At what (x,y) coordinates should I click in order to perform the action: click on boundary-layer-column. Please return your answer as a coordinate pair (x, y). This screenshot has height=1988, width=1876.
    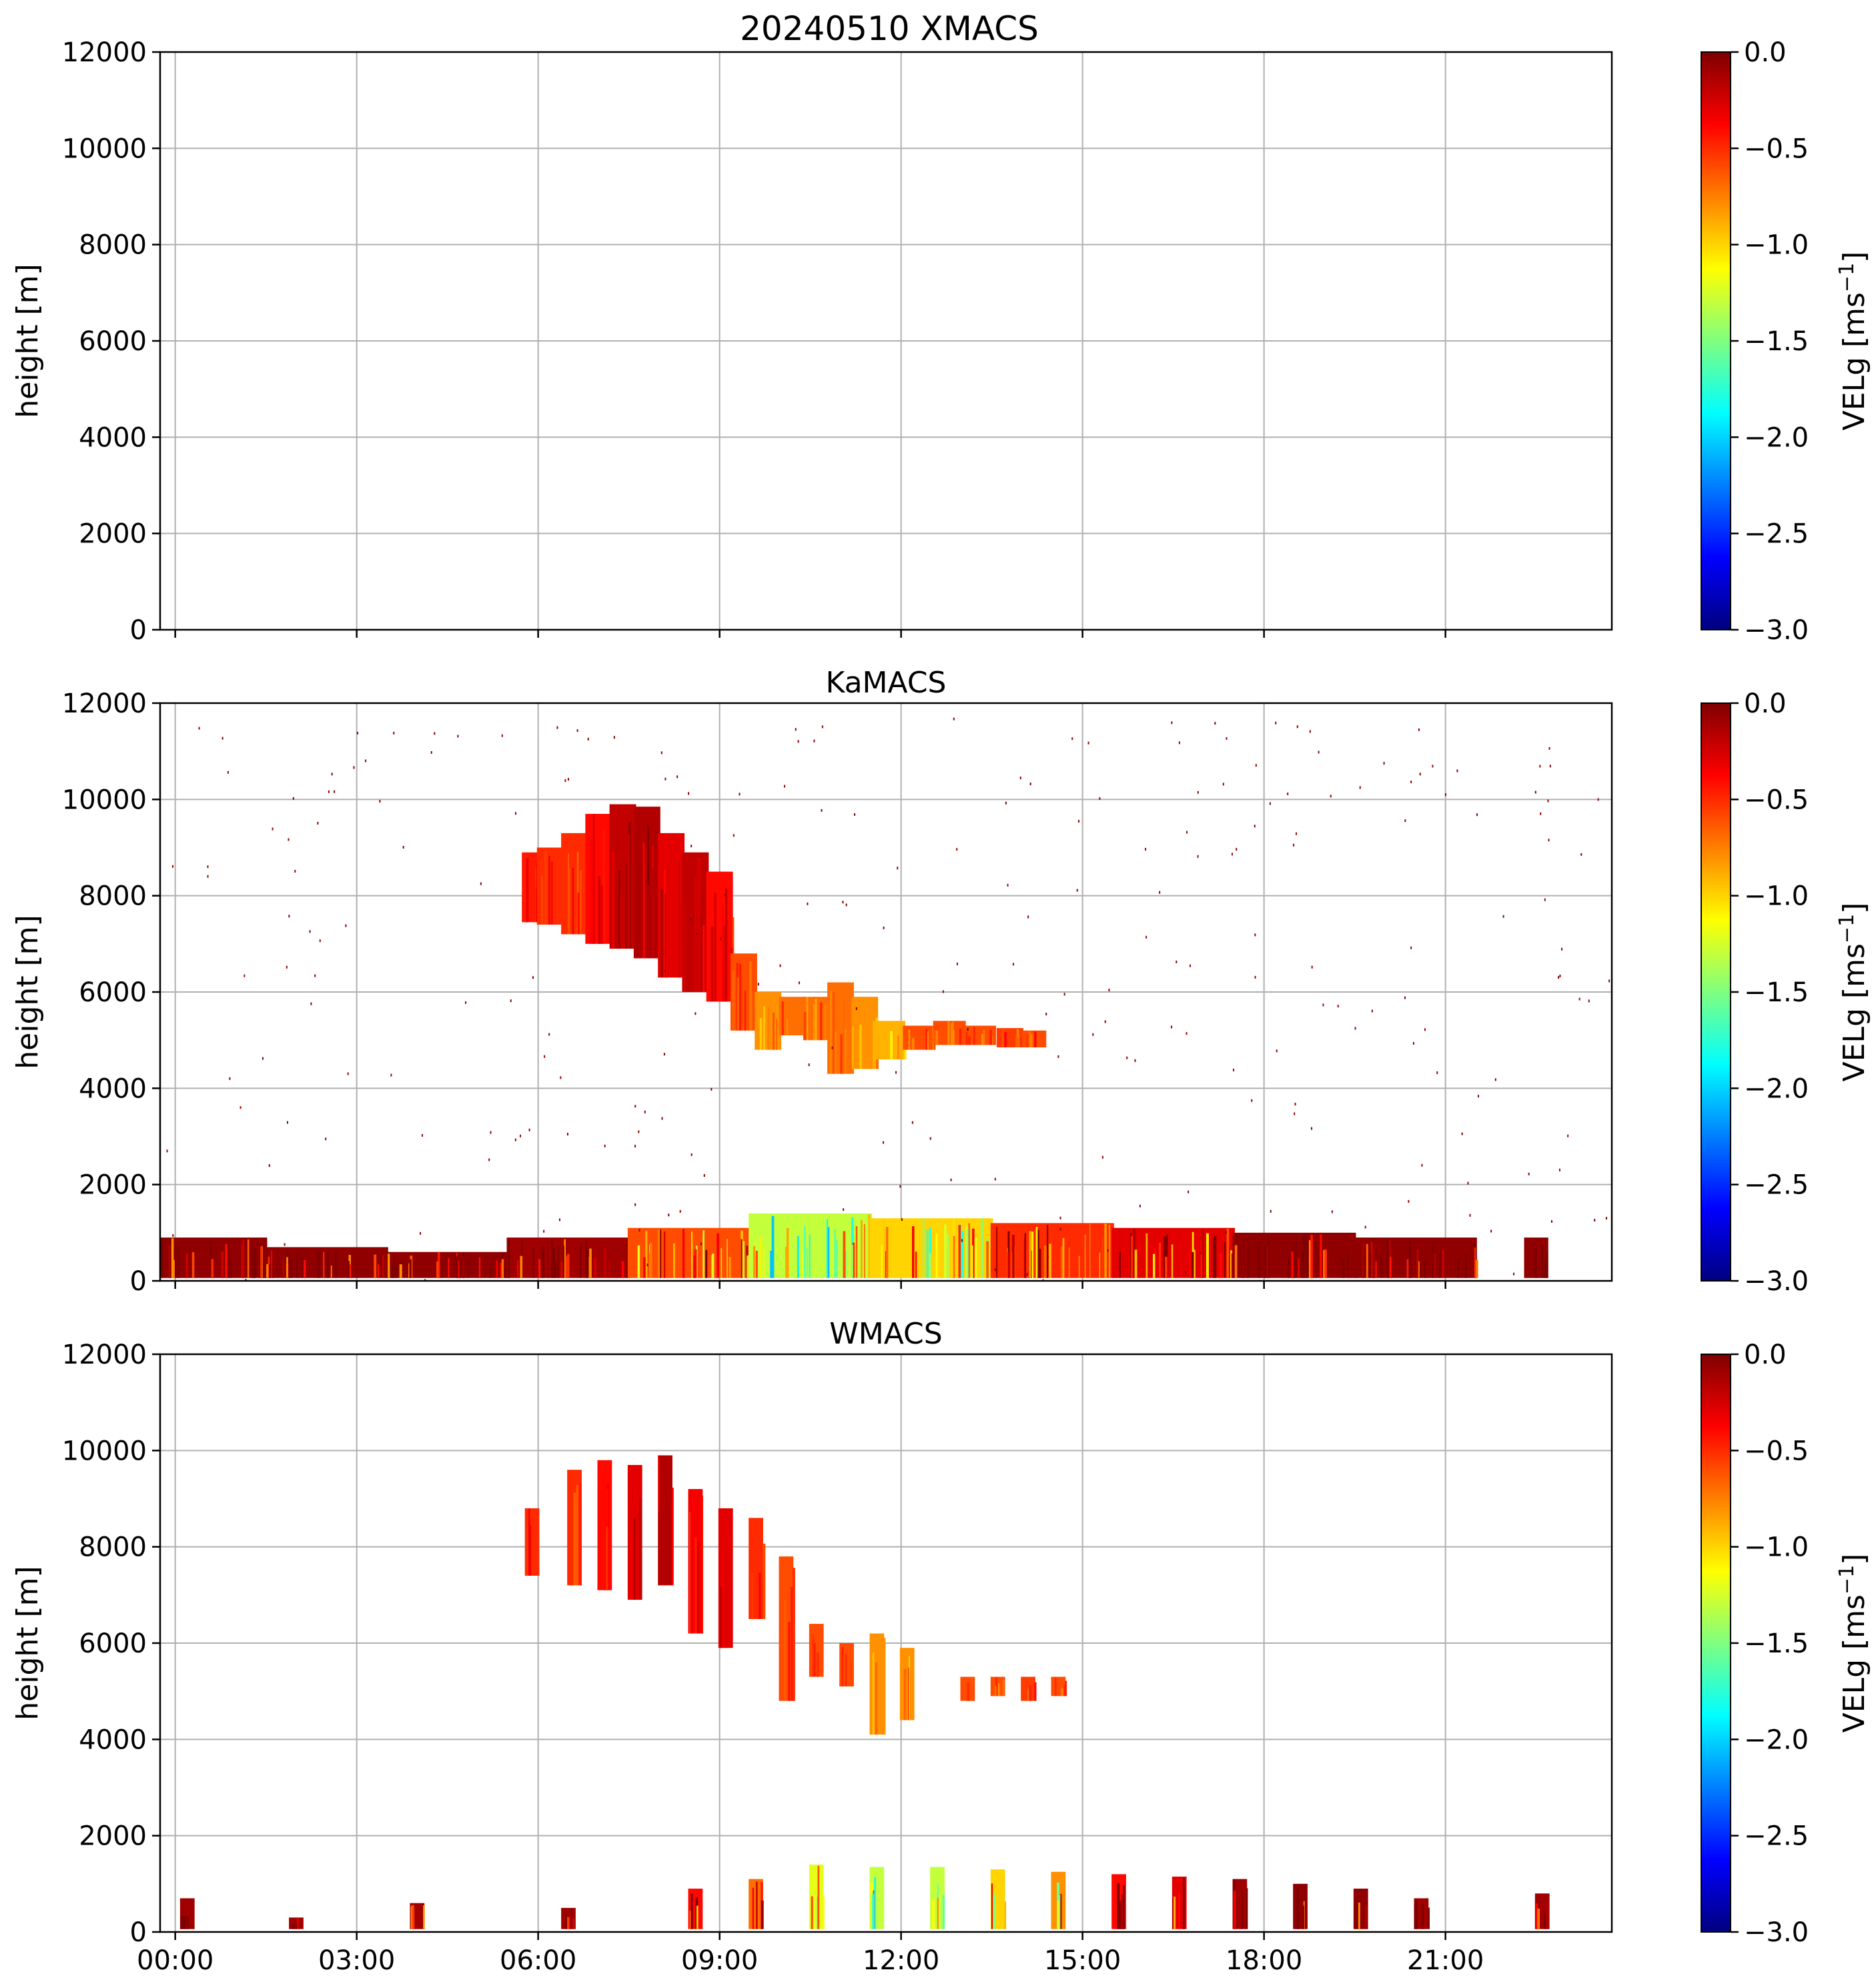
    Looking at the image, I should click on (448, 1265).